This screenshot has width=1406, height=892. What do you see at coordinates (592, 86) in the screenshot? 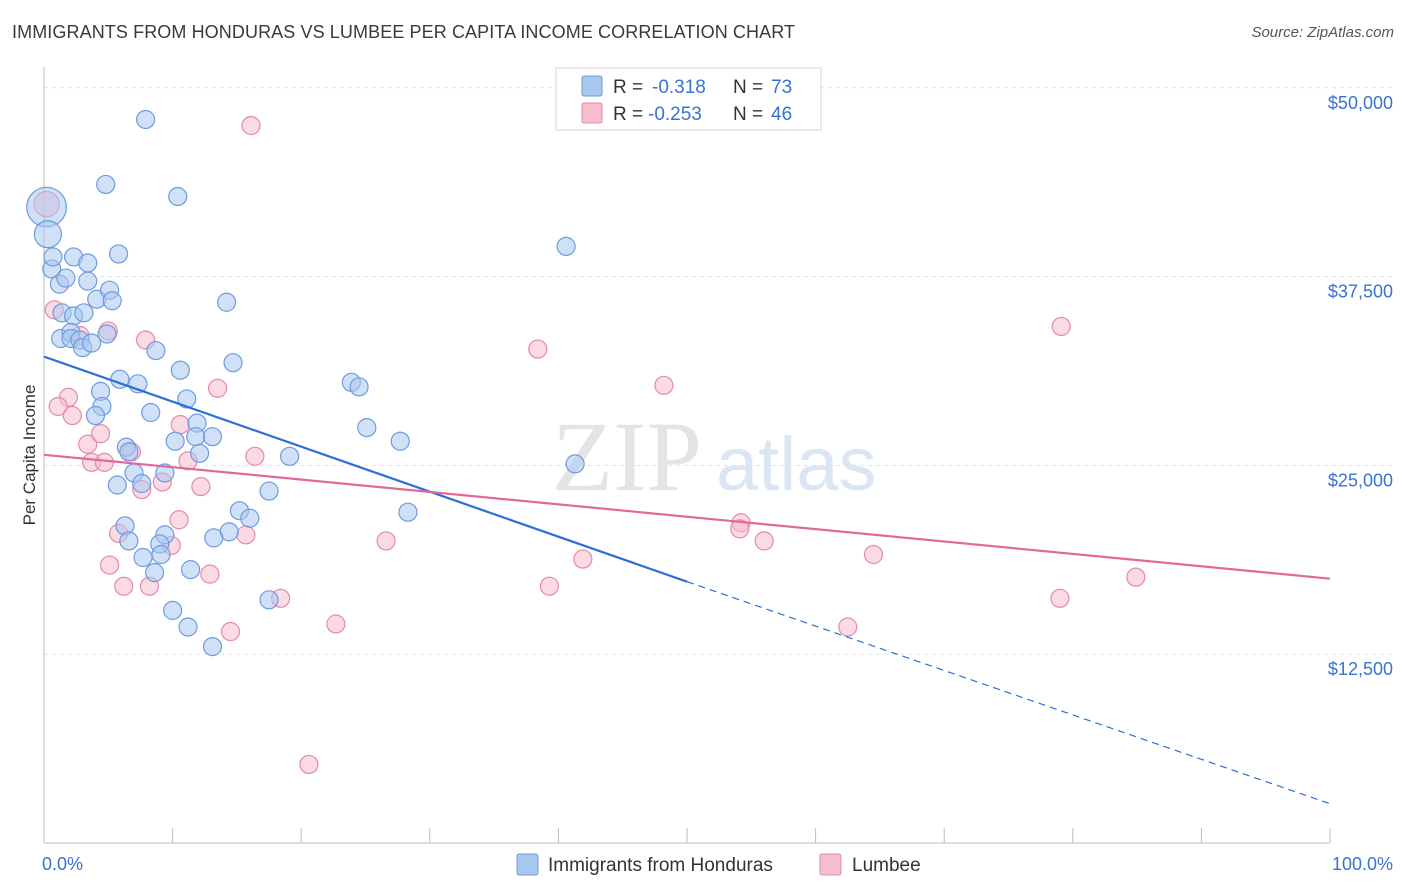
I see `legend-swatch-honduras` at bounding box center [592, 86].